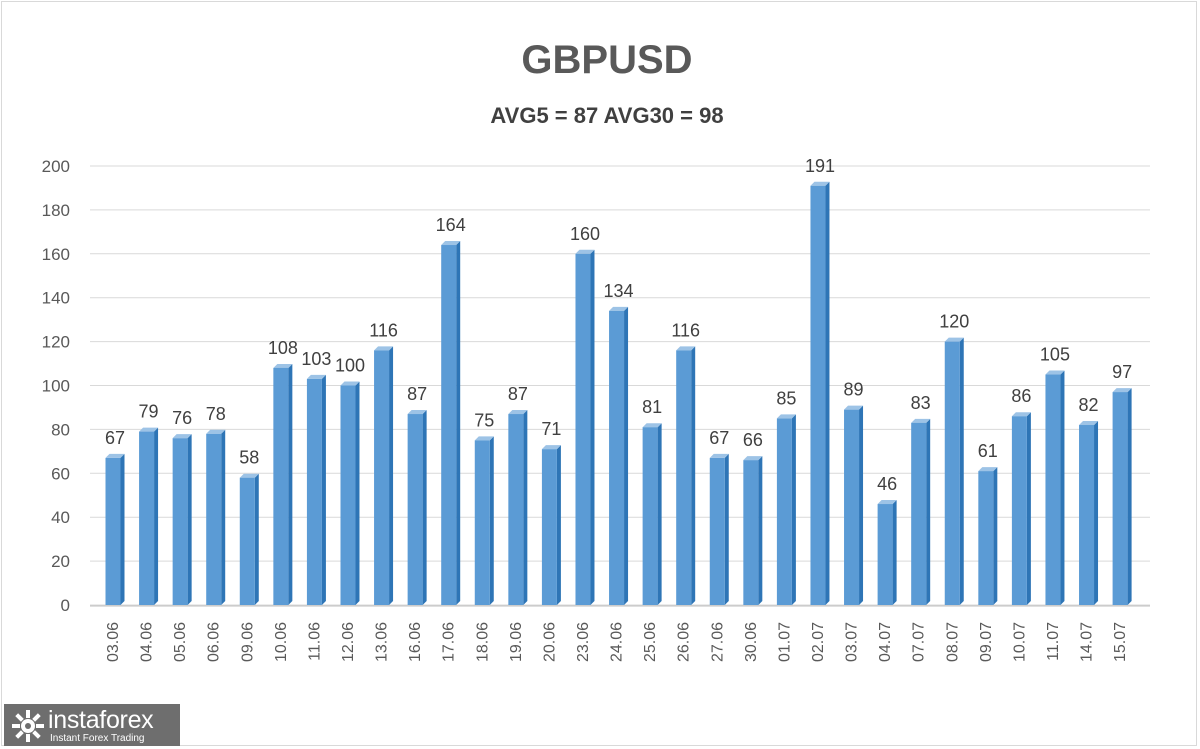  I want to click on data-label: 71, so click(551, 429).